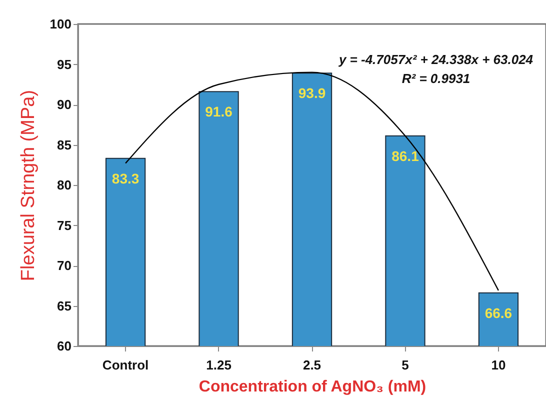 This screenshot has height=401, width=546. I want to click on x-tick-label: Control, so click(125, 365).